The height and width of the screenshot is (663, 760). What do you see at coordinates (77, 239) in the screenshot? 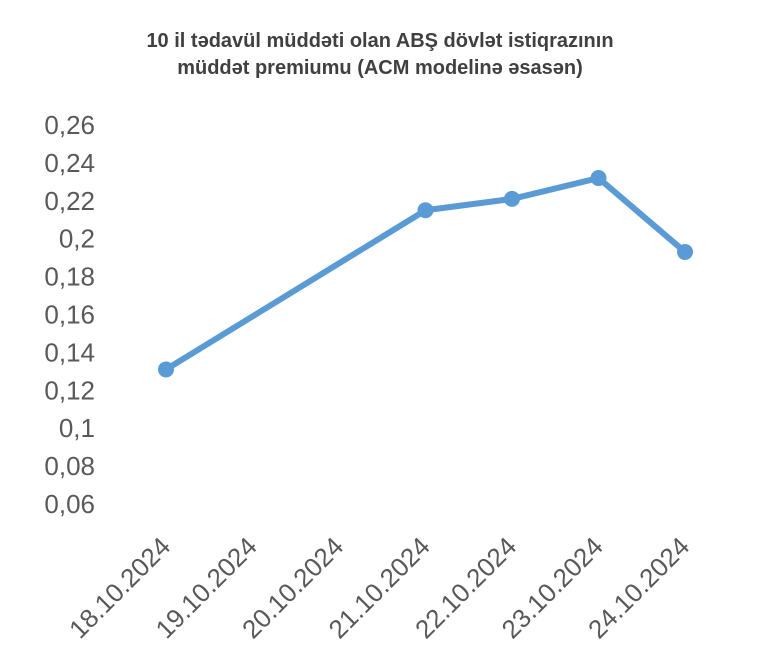
I see `y-tick-label: 0,2` at bounding box center [77, 239].